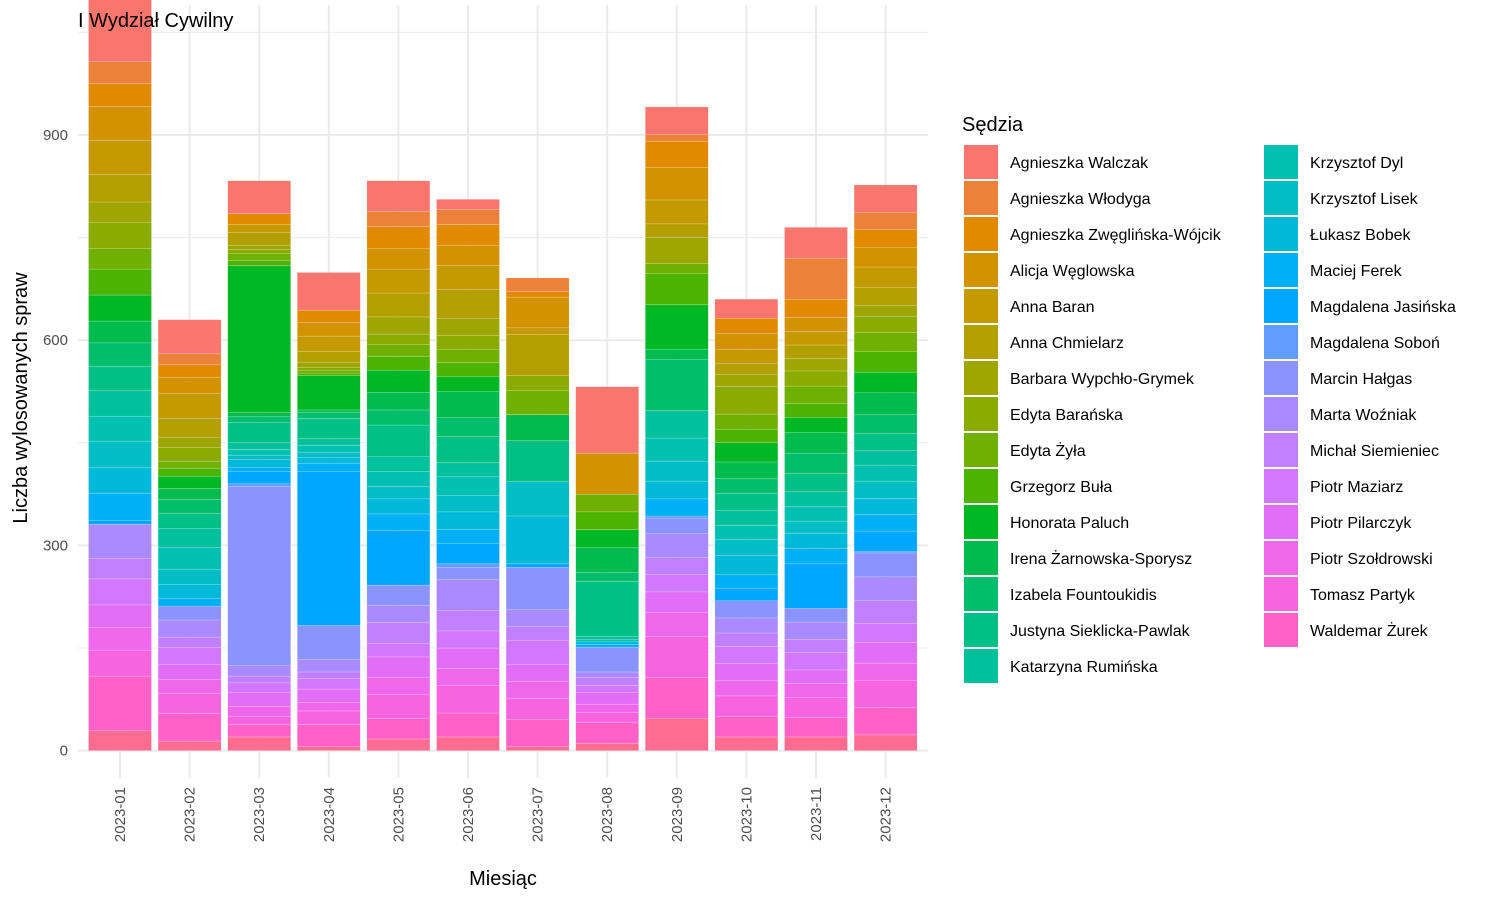 Image resolution: width=1500 pixels, height=905 pixels. I want to click on x-axis-title: Miesiąc, so click(503, 879).